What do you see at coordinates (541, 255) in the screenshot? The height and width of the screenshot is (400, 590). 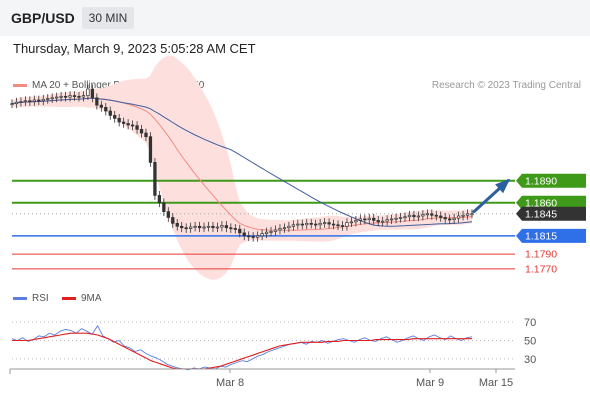 I see `price-tag-label: 1.1790` at bounding box center [541, 255].